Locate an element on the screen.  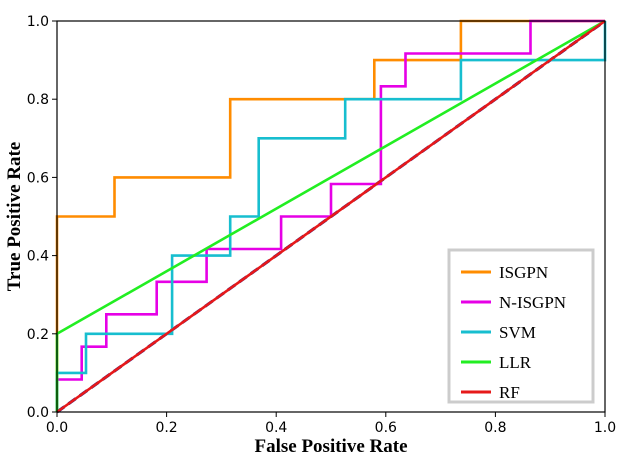
x-tick-label: 0.0 is located at coordinates (57, 428).